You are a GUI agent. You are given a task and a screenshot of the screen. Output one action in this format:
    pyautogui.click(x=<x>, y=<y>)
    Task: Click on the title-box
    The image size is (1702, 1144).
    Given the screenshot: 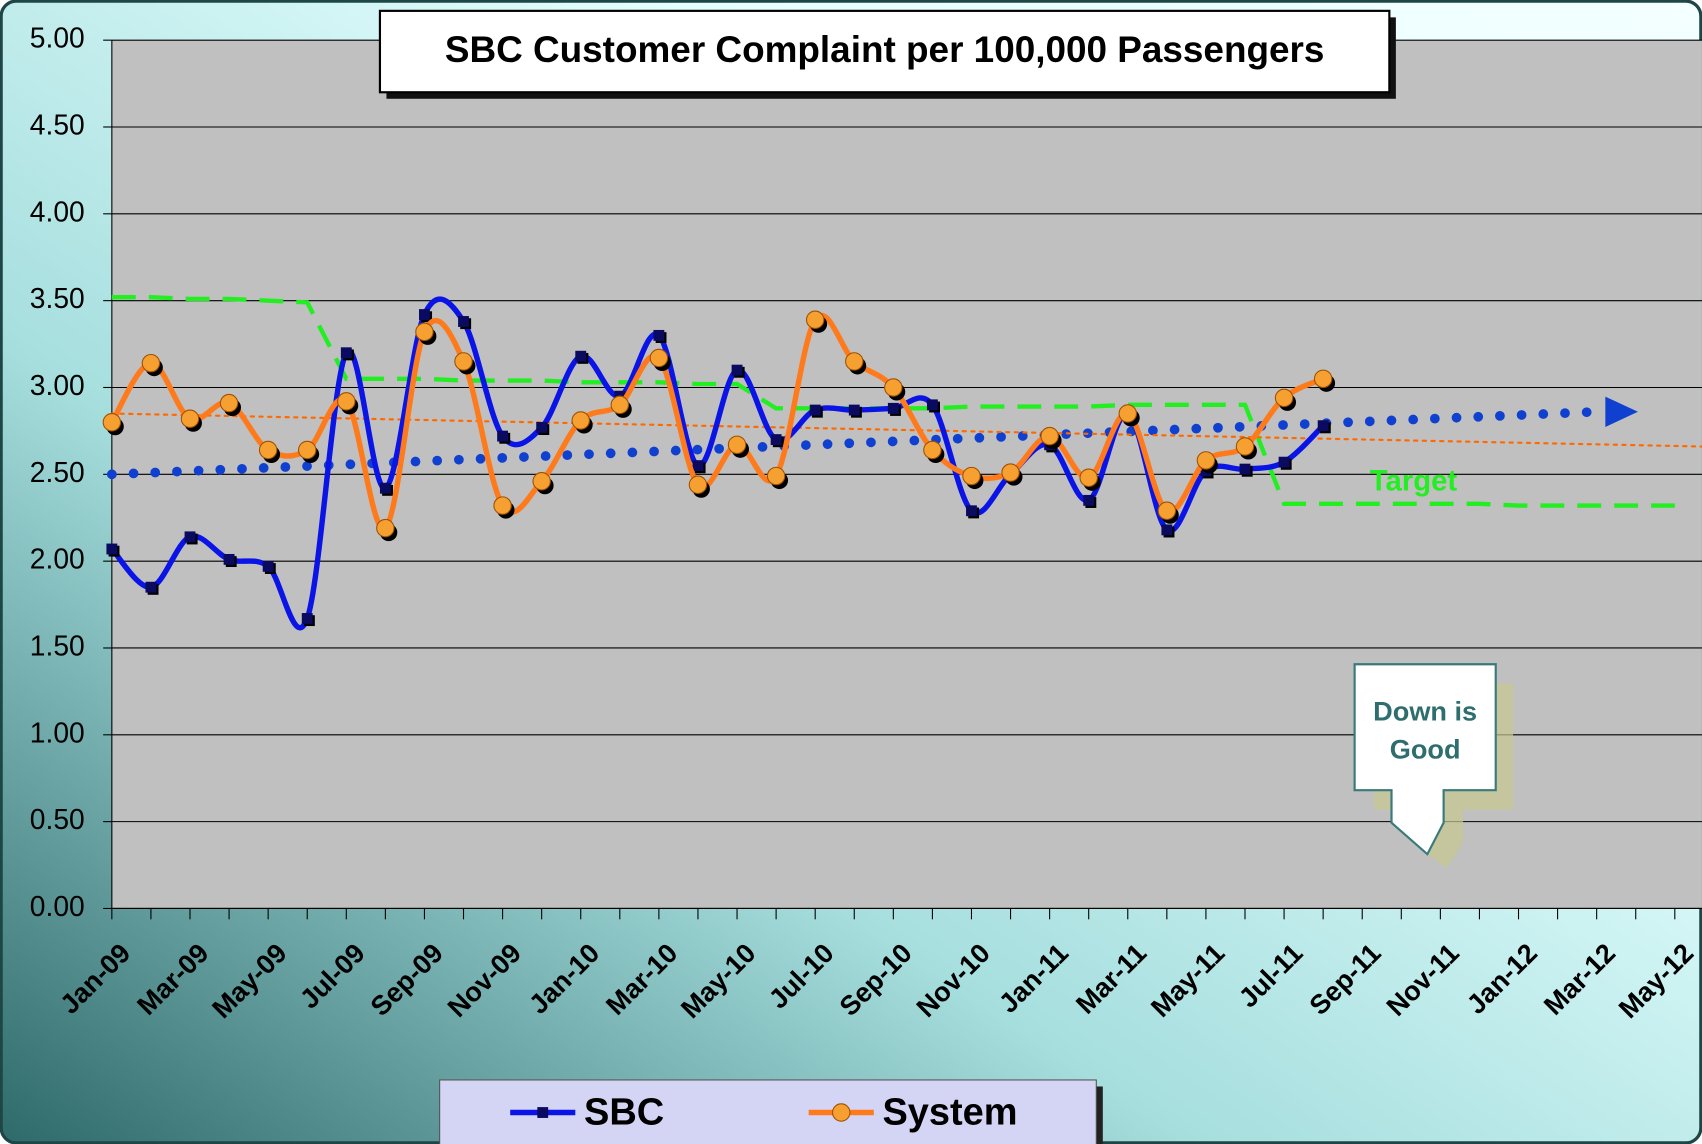 What is the action you would take?
    pyautogui.click(x=884, y=51)
    